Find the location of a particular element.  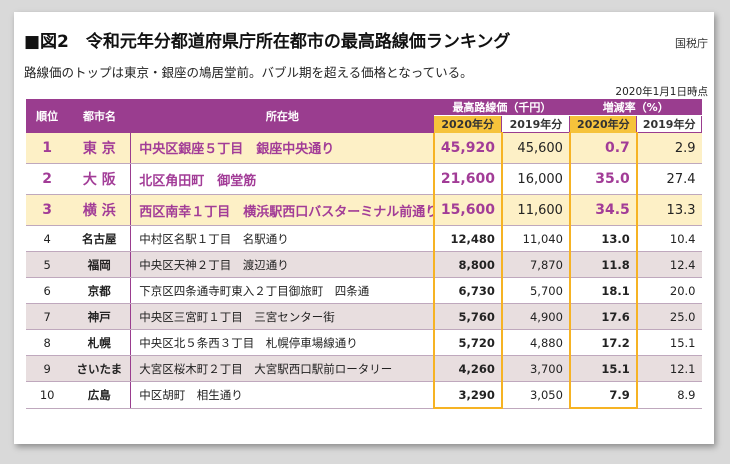

rank-cell: 10 is located at coordinates (47, 395).